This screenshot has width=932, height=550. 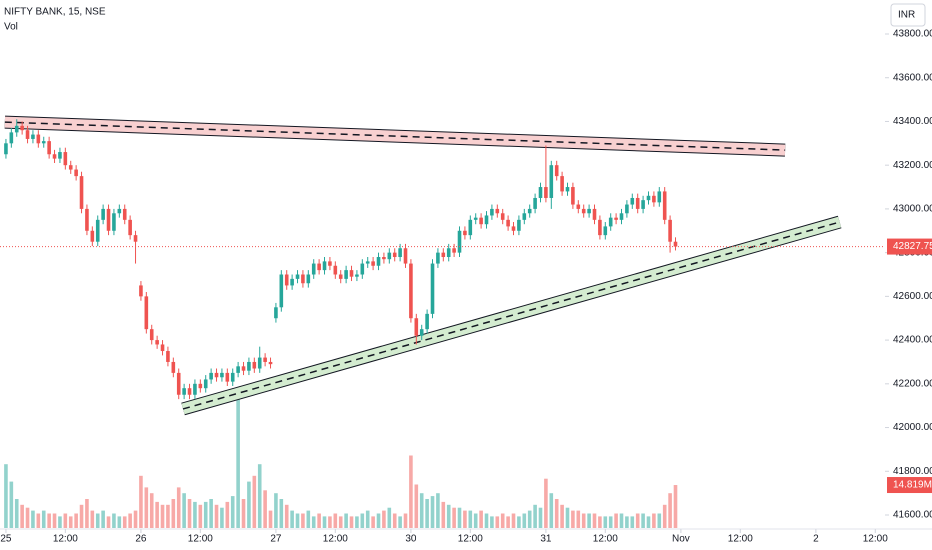 I want to click on y-tick-label: 43200.00, so click(x=912, y=165).